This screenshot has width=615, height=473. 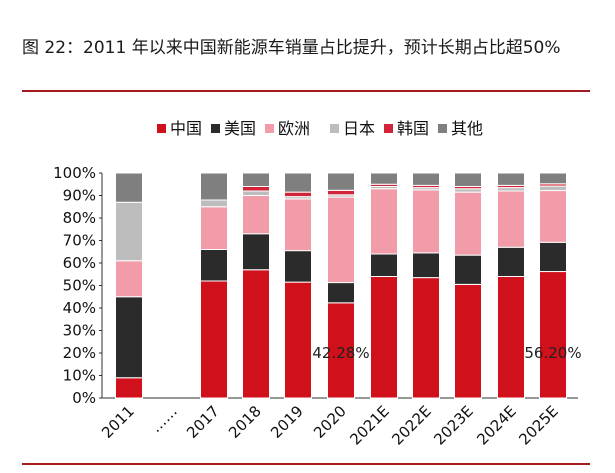 I want to click on chart-annotations: 42.28% 56.20%, so click(x=446, y=353).